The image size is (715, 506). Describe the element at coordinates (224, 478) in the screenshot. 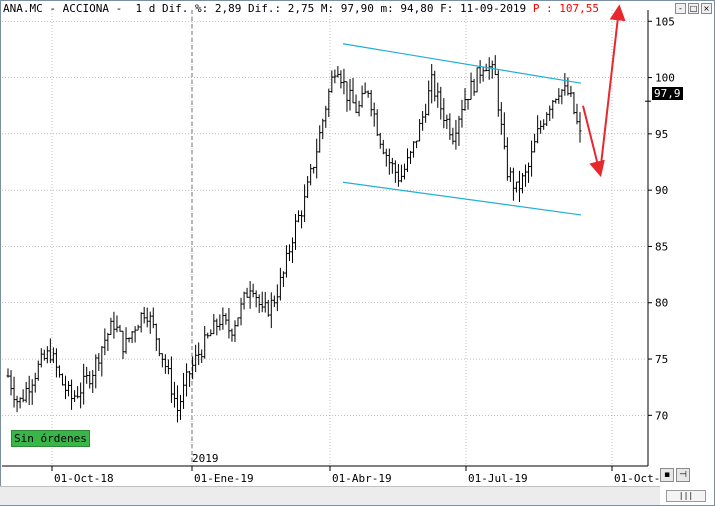

I see `x-tick-label: 01-Ene-19` at that location.